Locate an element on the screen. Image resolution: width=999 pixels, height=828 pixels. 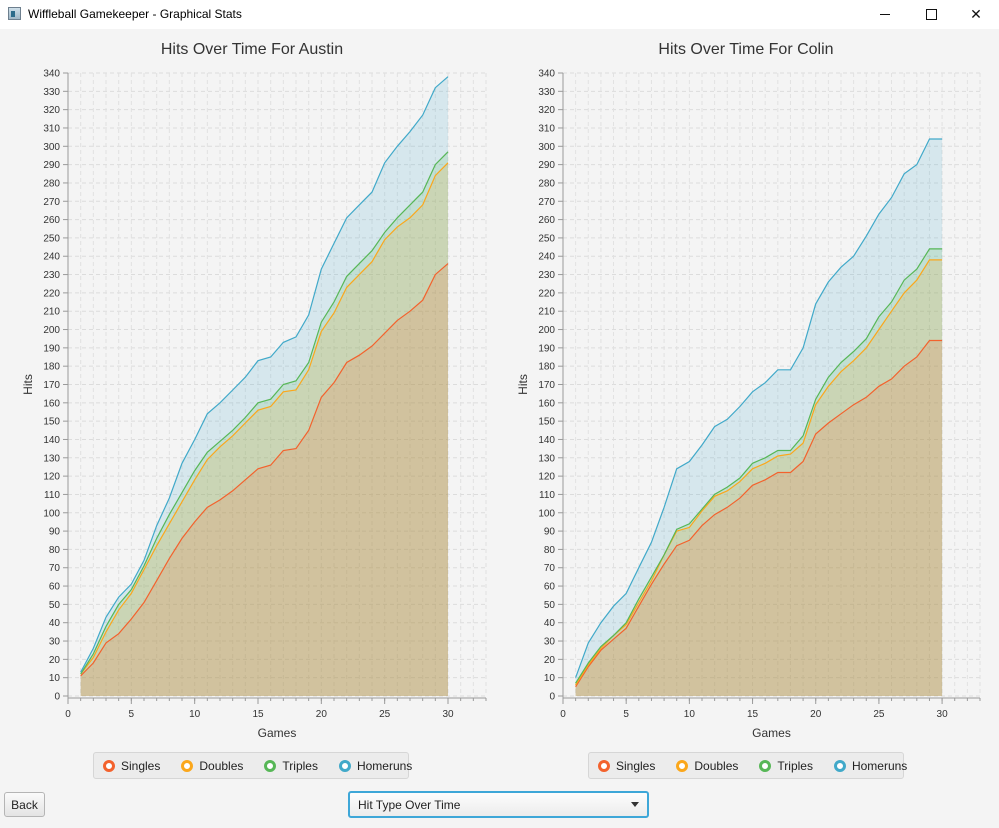
close-button: ✕ is located at coordinates (976, 14).